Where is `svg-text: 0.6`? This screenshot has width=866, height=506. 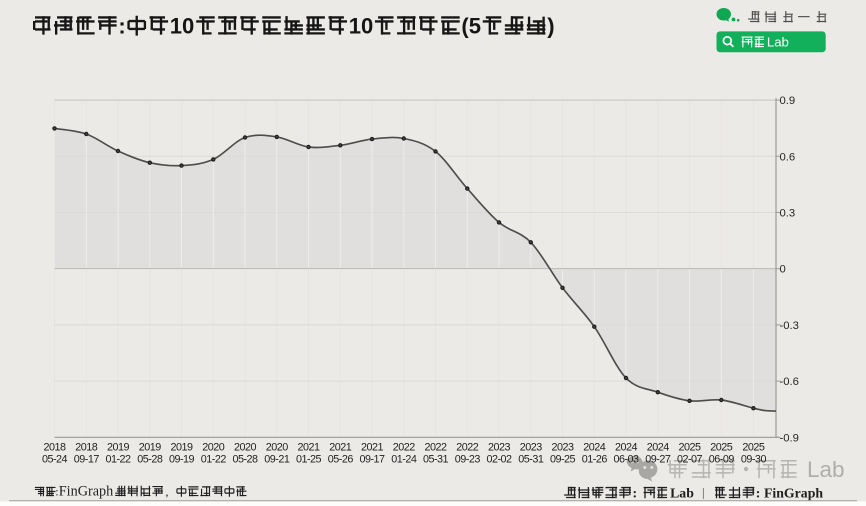
svg-text: 0.6 is located at coordinates (788, 157).